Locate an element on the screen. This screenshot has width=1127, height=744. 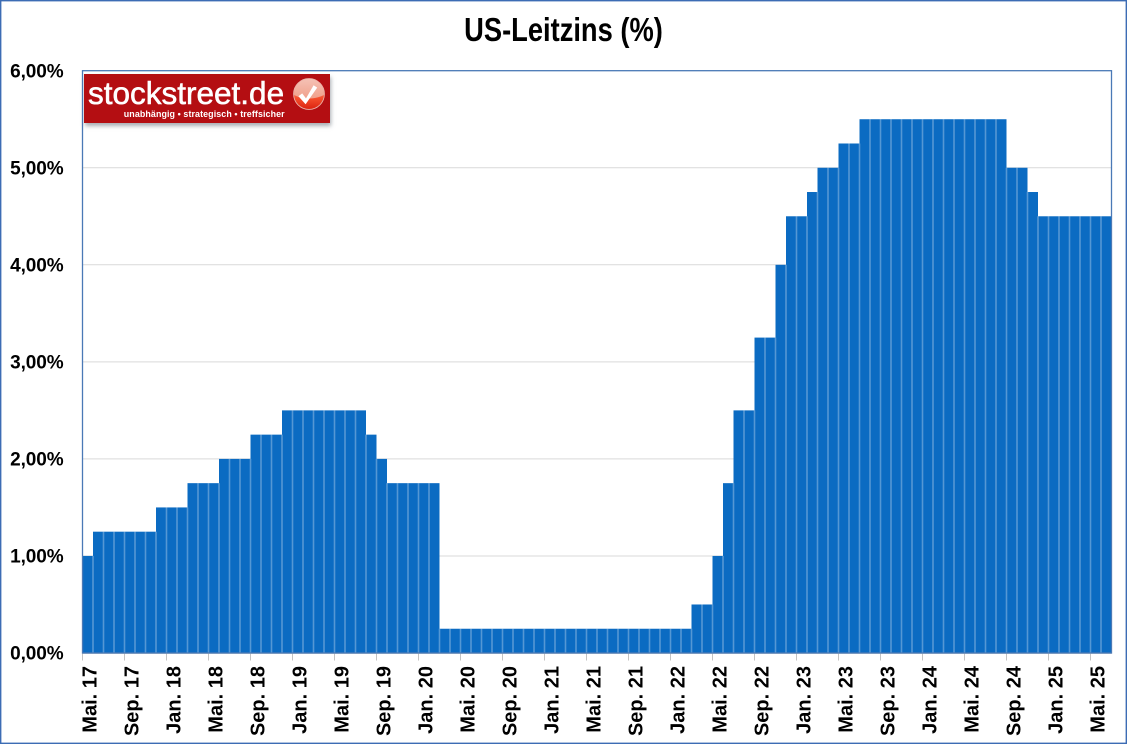
svg-text: 5,00% is located at coordinates (37, 168).